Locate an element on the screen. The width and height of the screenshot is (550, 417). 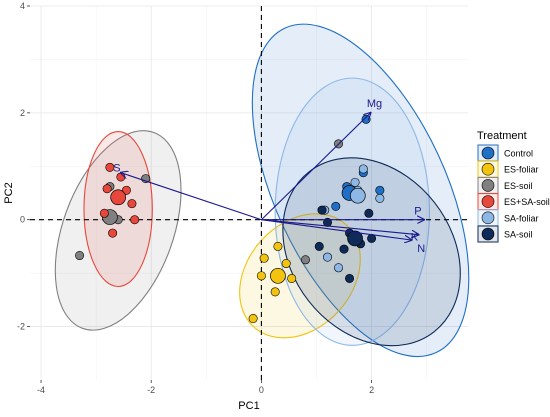
loading-arrow-k is located at coordinates (339, 227).